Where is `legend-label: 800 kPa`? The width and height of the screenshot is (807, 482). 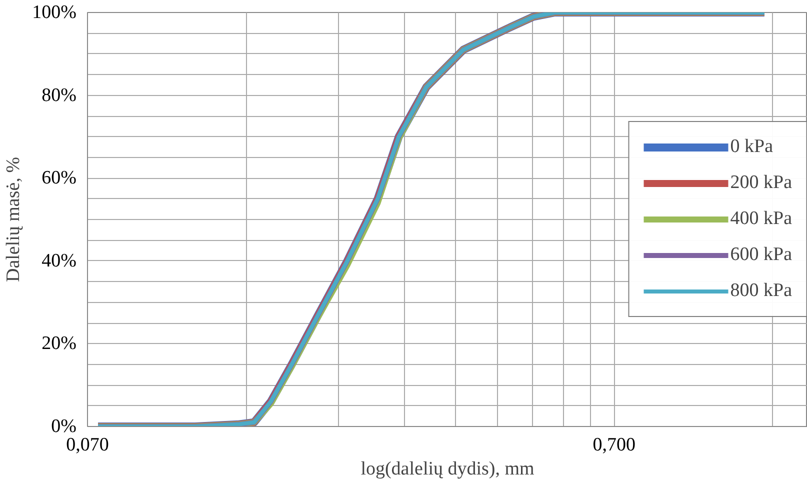
legend-label: 800 kPa is located at coordinates (761, 291).